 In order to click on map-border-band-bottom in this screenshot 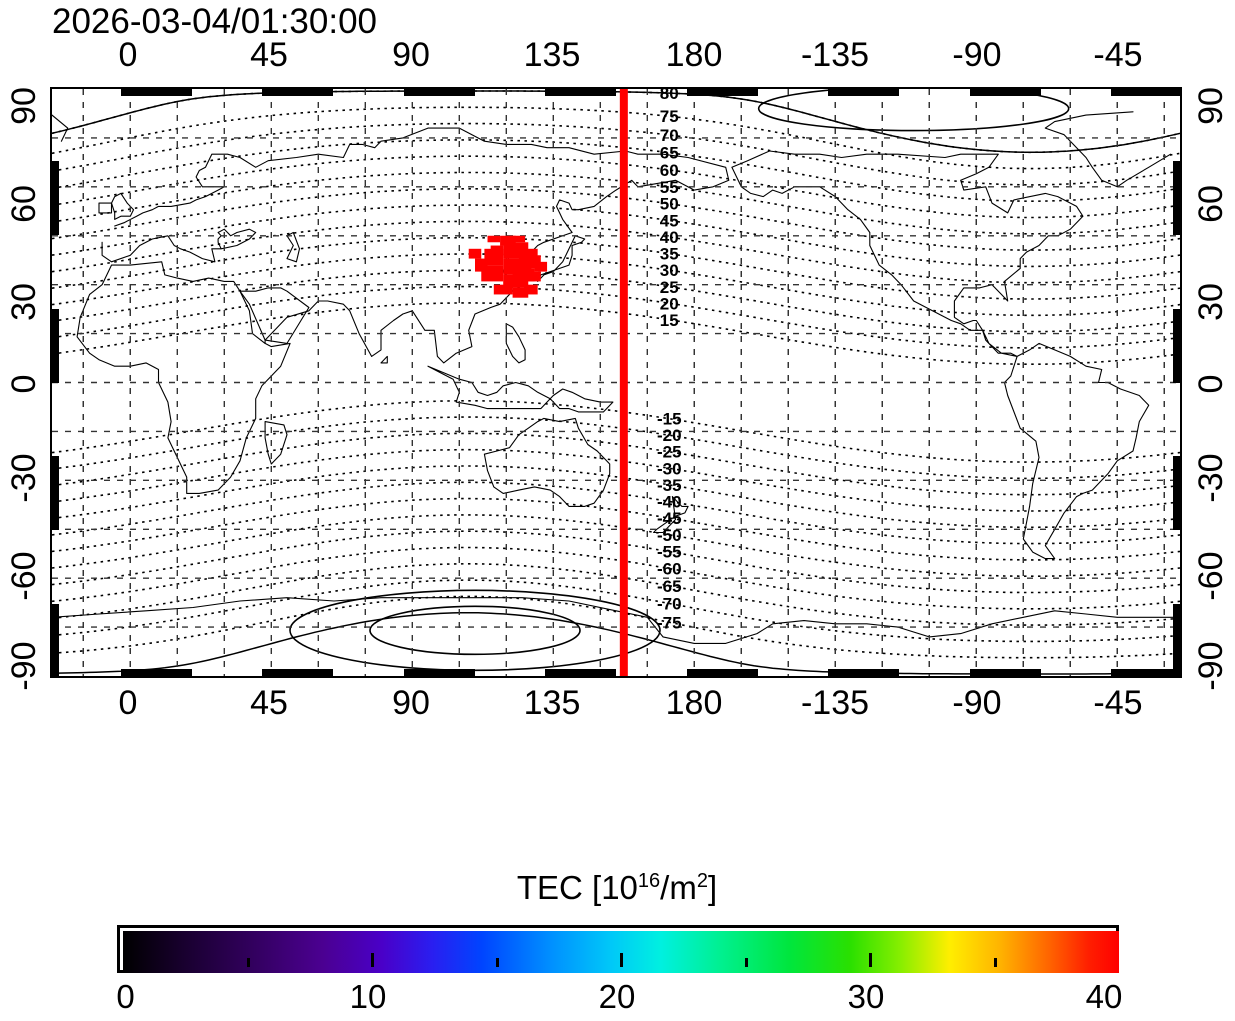, I will do `click(616, 673)`.